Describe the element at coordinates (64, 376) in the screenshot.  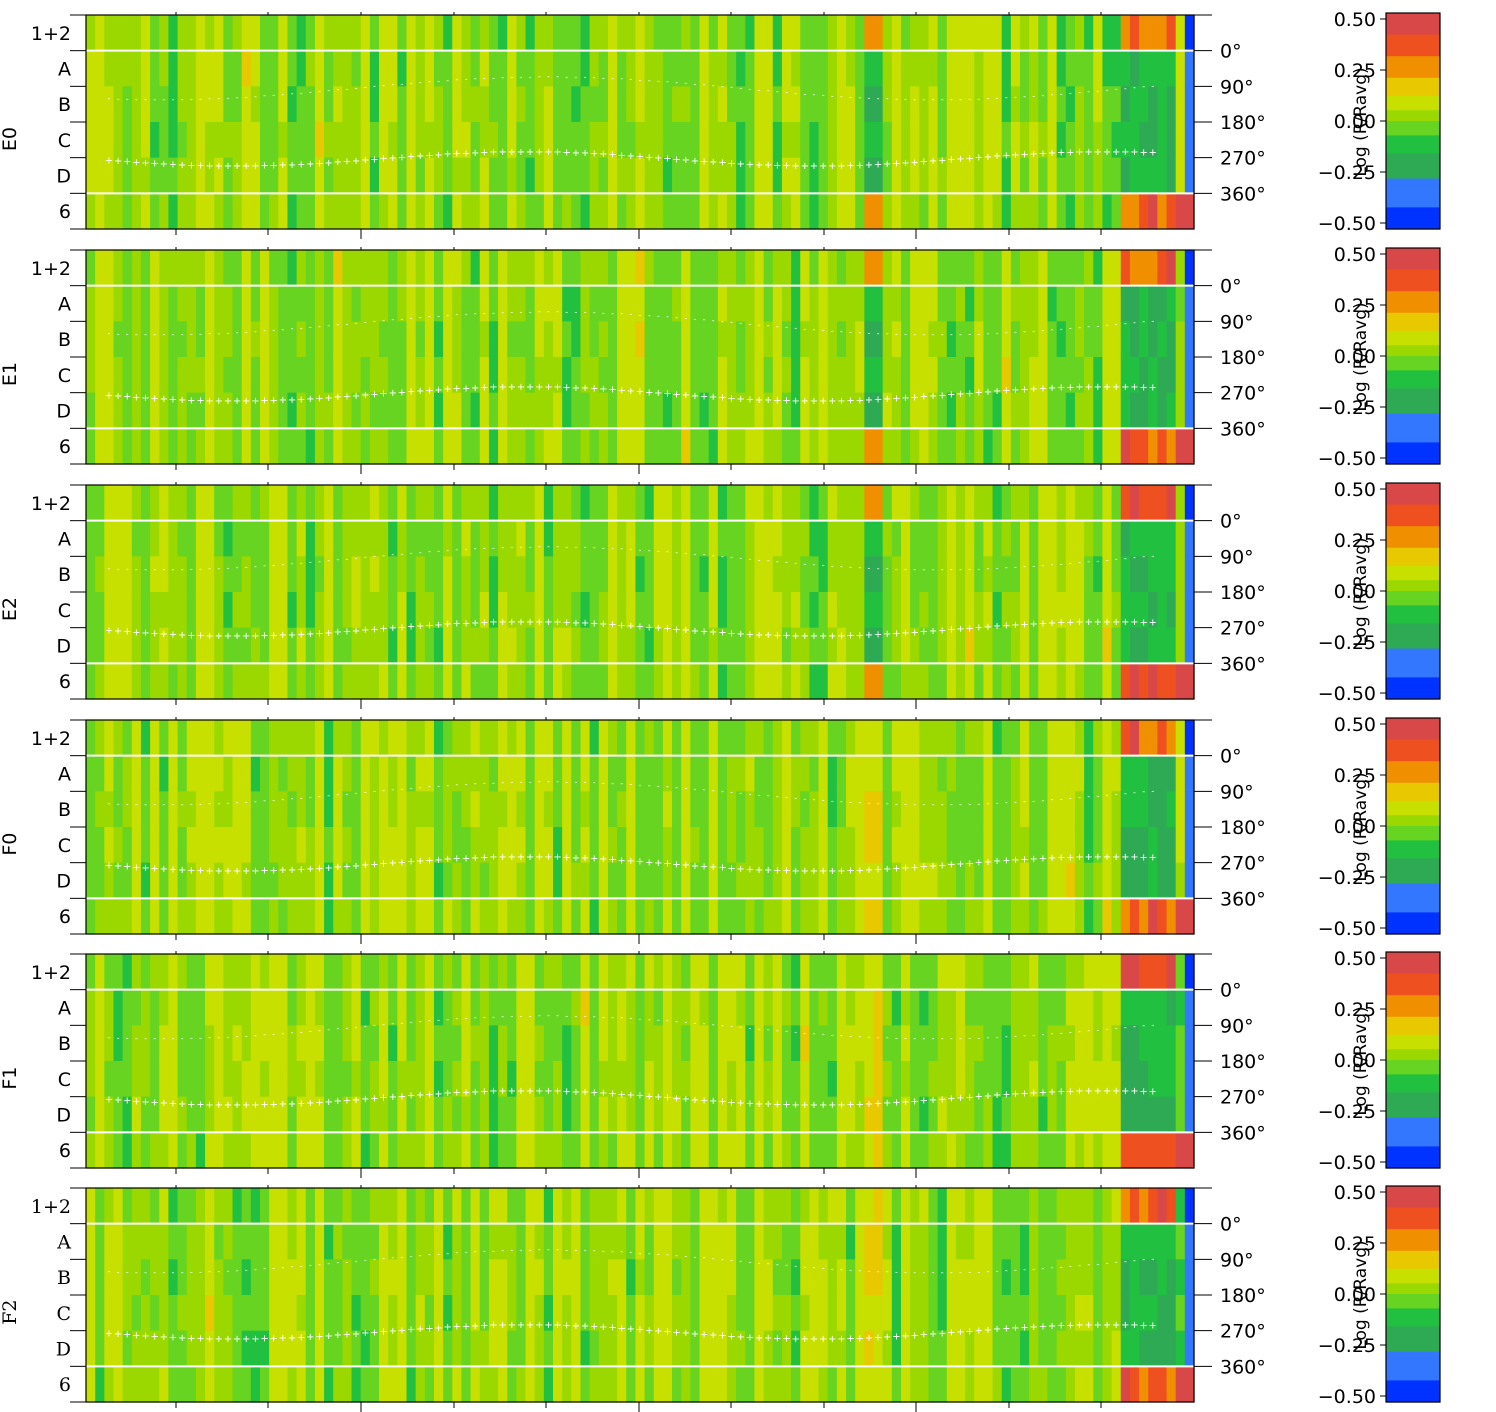
I see `row-label: C` at that location.